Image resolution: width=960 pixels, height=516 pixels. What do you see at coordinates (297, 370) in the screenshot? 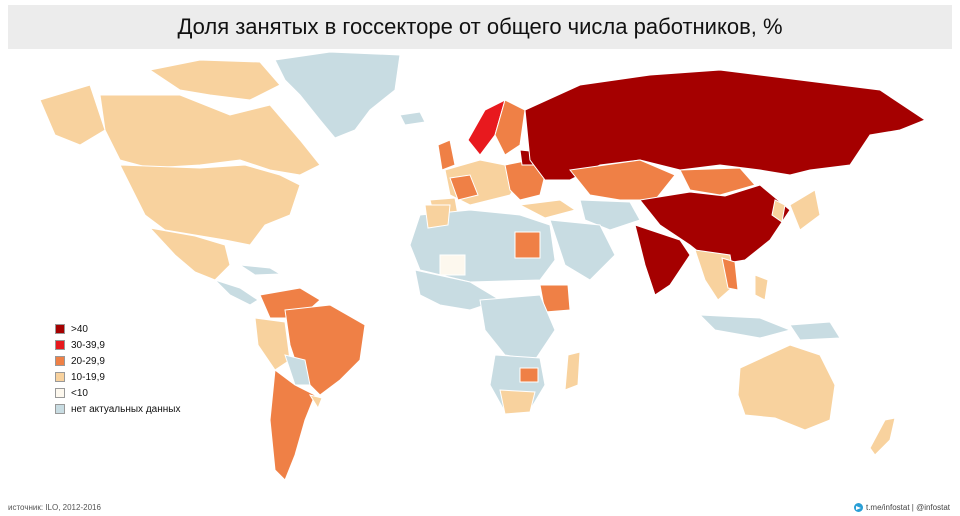
I see `bolivia` at bounding box center [297, 370].